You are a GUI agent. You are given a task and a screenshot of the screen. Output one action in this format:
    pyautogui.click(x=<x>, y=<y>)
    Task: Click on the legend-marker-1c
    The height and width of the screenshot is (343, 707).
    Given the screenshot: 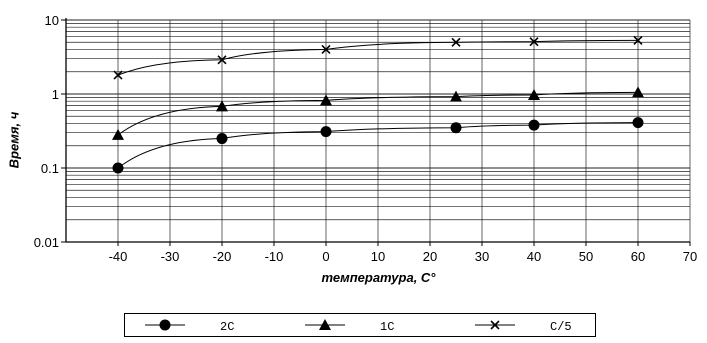 What is the action you would take?
    pyautogui.click(x=325, y=324)
    